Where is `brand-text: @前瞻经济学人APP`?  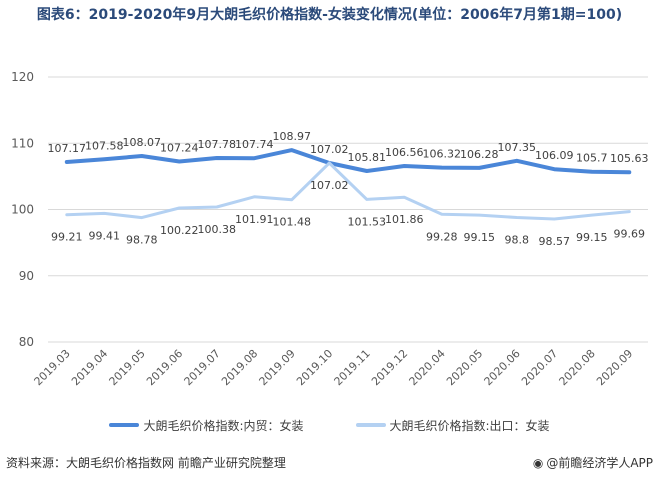 brand-text: @前瞻经济学人APP is located at coordinates (599, 463).